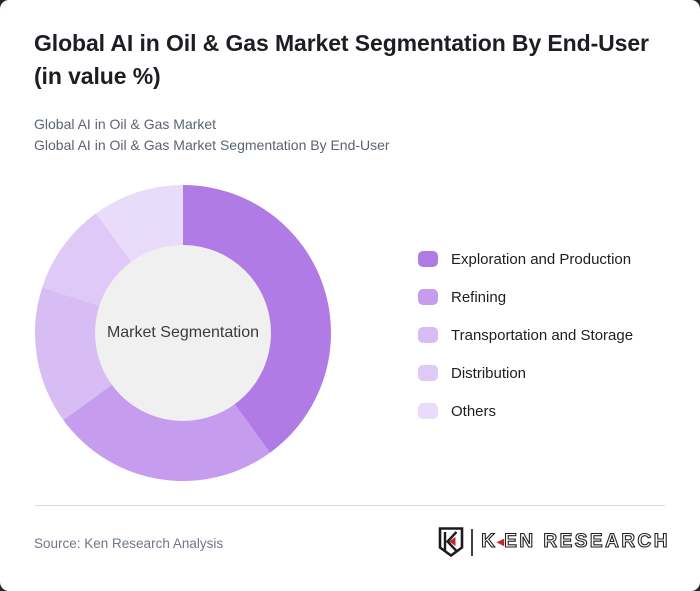 This screenshot has height=591, width=700. I want to click on legend-label: Refining, so click(479, 297).